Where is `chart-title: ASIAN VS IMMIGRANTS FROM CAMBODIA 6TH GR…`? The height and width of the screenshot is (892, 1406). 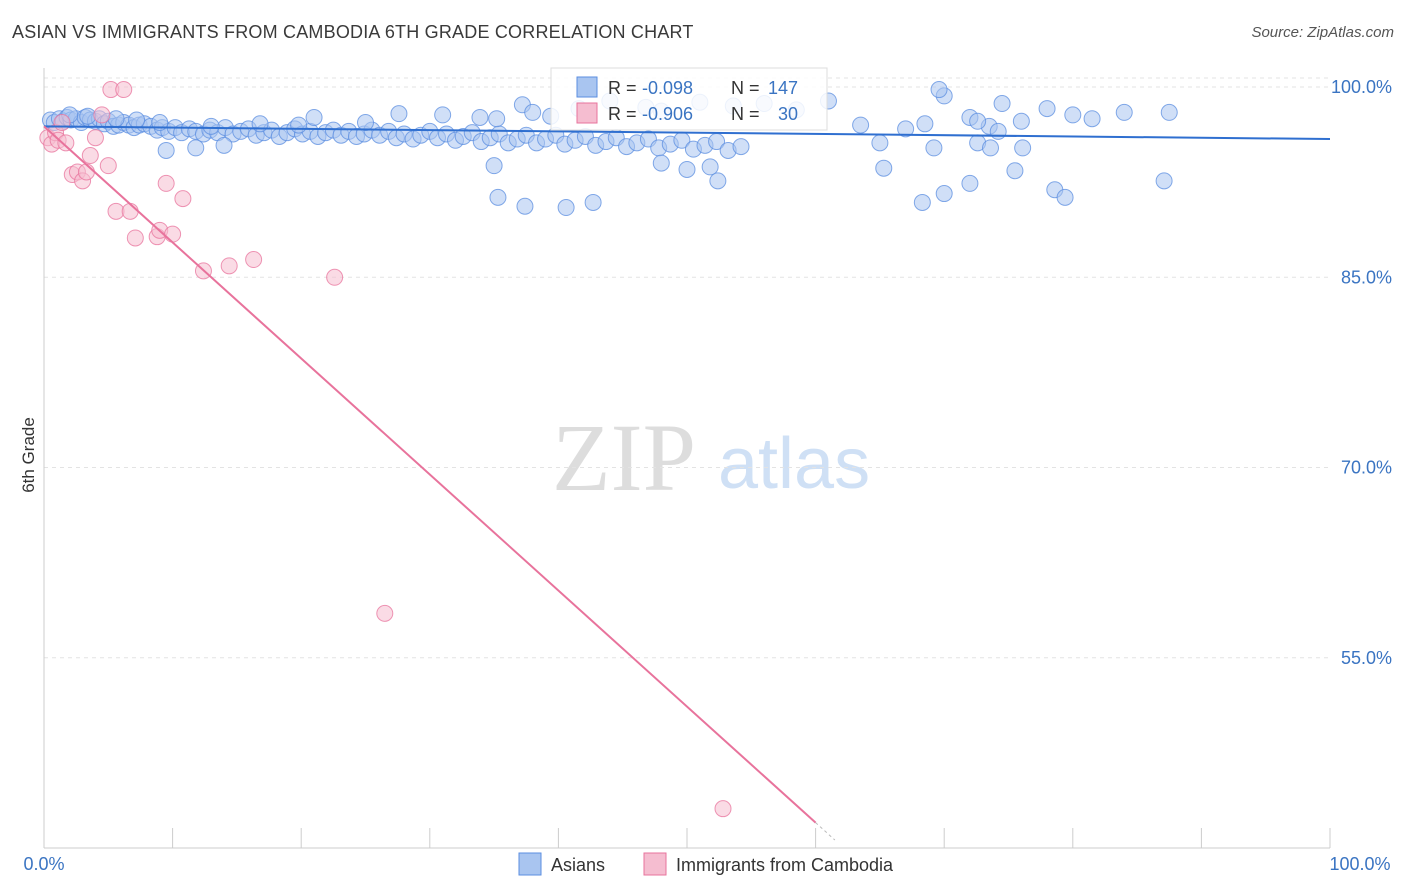
chart-title: ASIAN VS IMMIGRANTS FROM CAMBODIA 6TH GR… is located at coordinates (353, 32).